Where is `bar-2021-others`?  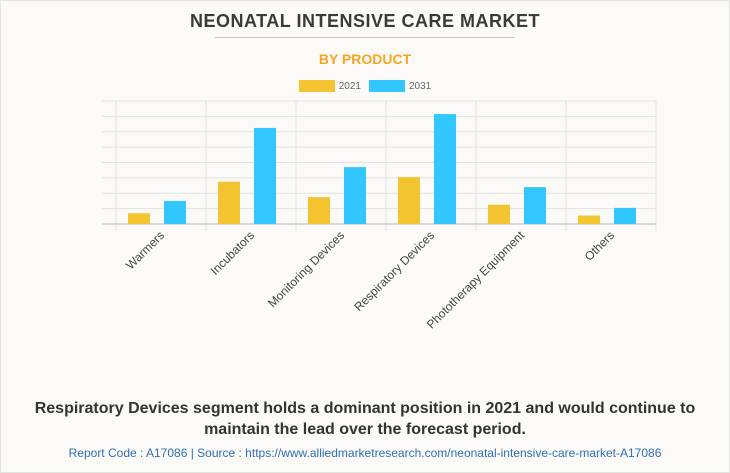
bar-2021-others is located at coordinates (589, 219).